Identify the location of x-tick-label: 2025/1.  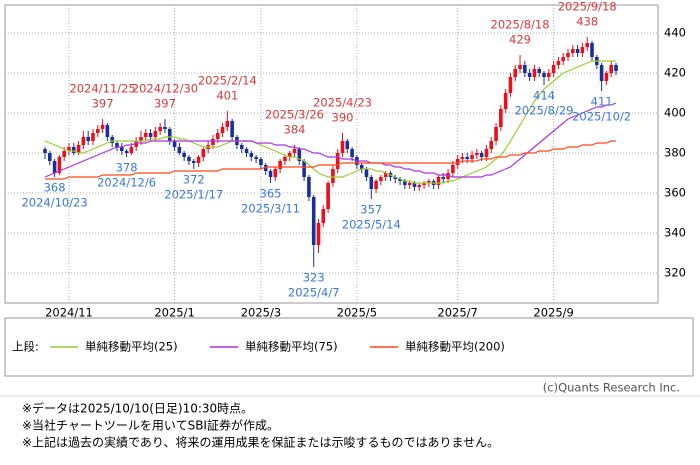
(174, 313).